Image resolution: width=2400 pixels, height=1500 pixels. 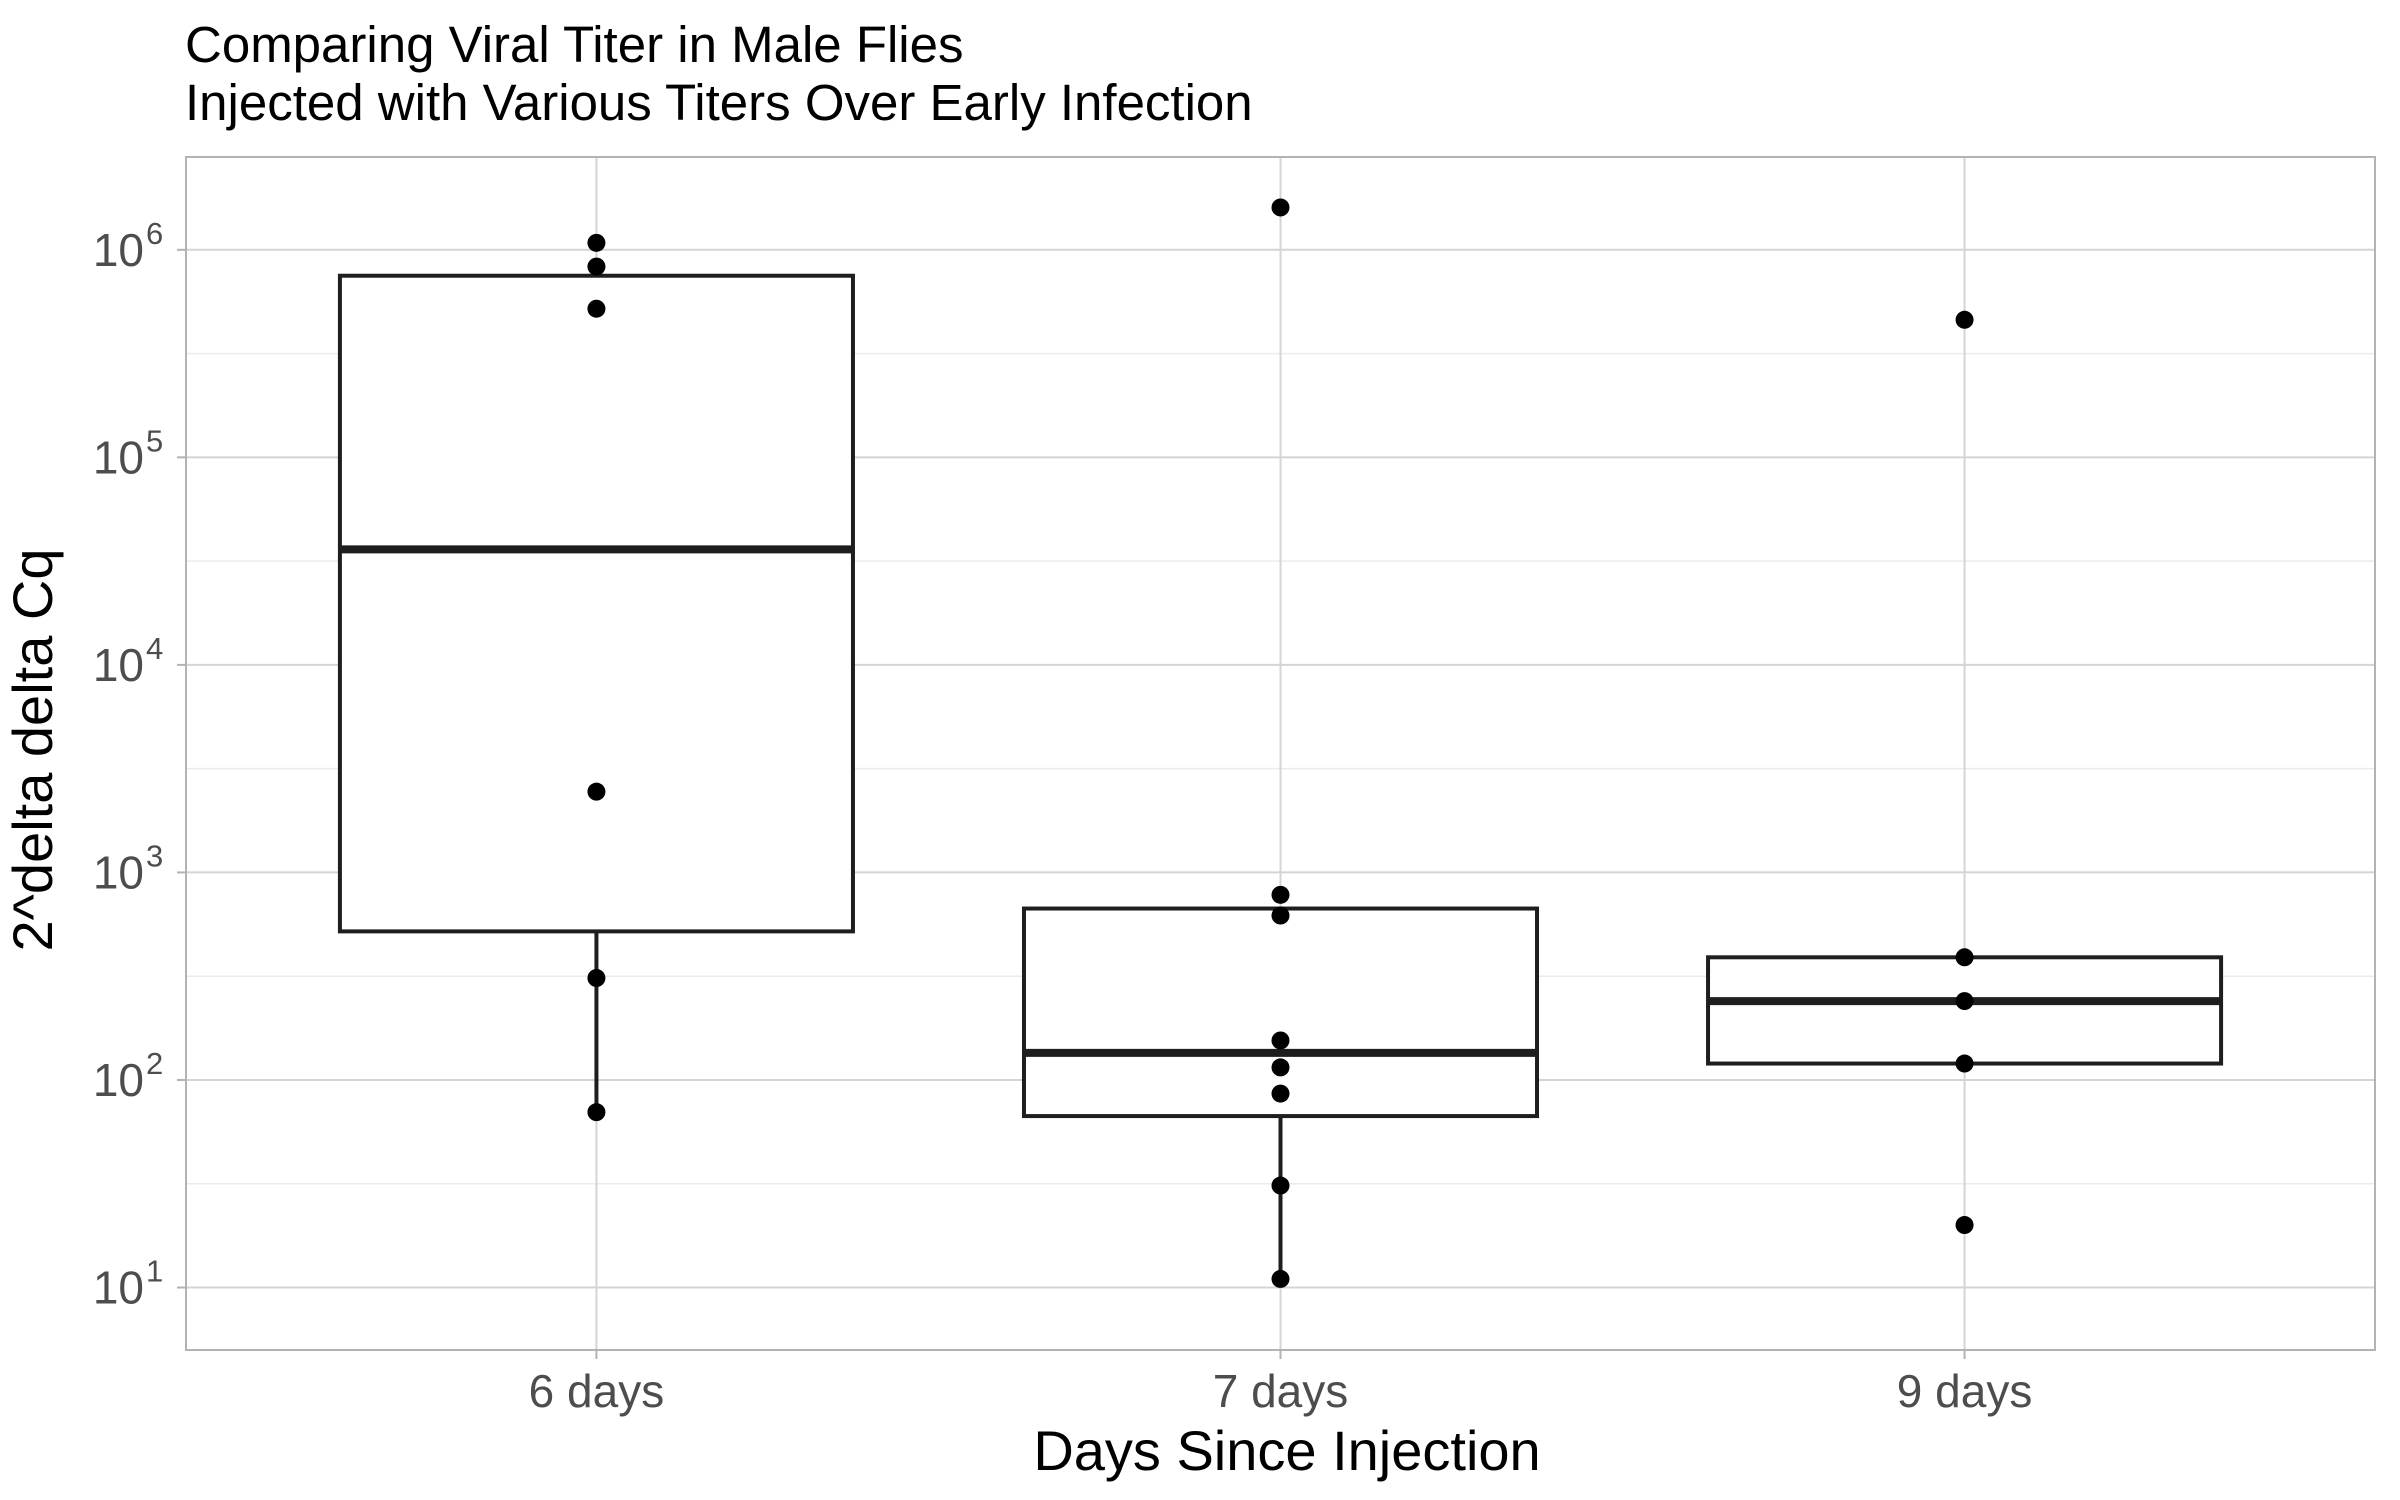 What do you see at coordinates (154, 1063) in the screenshot?
I see `y-tick-exponent: 2` at bounding box center [154, 1063].